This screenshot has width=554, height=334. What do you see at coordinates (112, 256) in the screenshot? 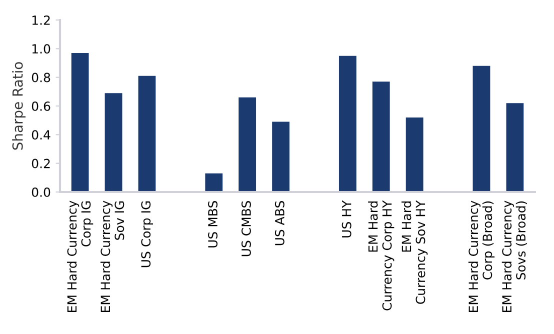
I see `x-tick-label: EM Hard Currency Sov IG` at bounding box center [112, 256].